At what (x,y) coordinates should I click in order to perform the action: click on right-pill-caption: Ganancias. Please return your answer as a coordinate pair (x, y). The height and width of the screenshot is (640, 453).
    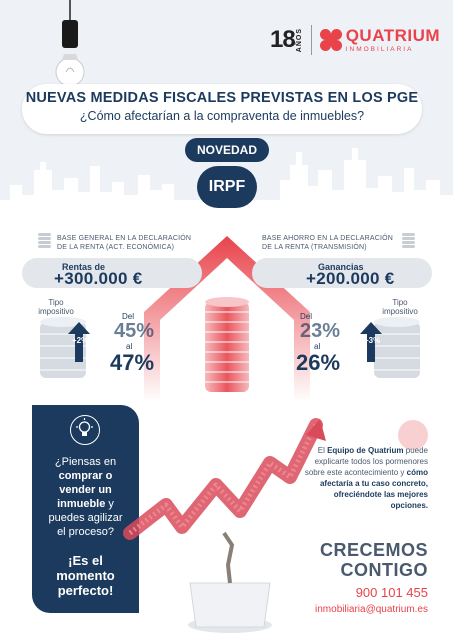
    Looking at the image, I should click on (341, 267).